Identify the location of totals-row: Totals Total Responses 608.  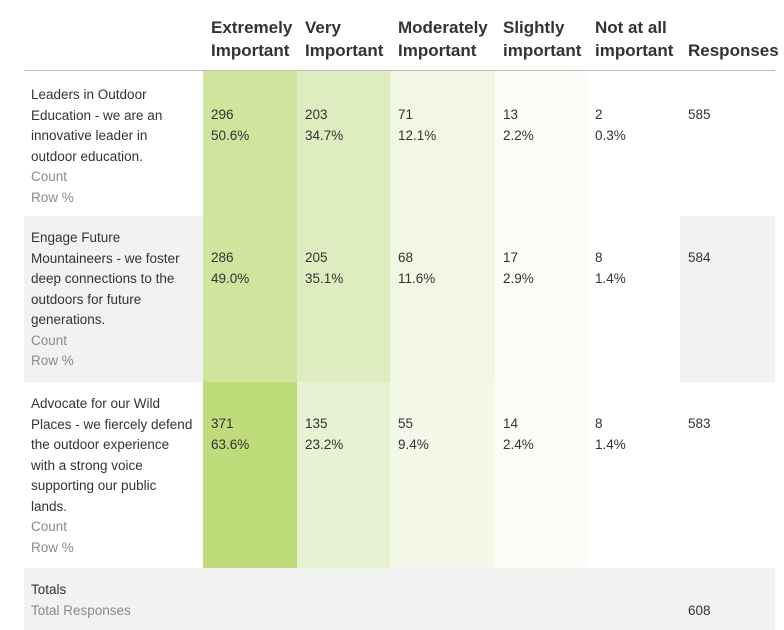
(399, 599).